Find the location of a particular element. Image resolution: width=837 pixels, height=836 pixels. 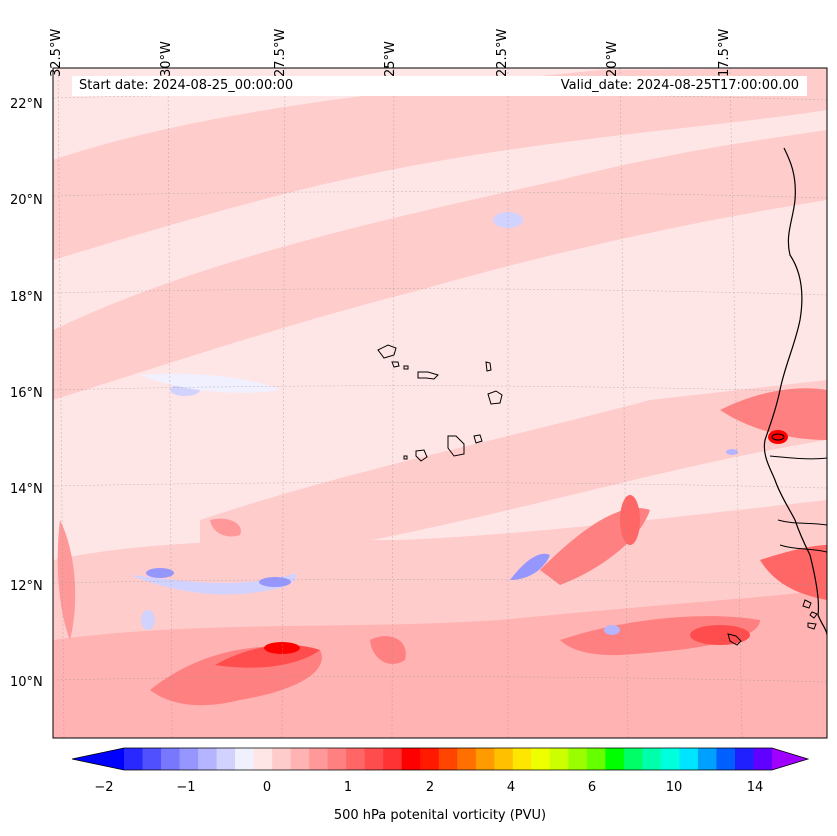

lon-label: 17.5°W is located at coordinates (724, 52).